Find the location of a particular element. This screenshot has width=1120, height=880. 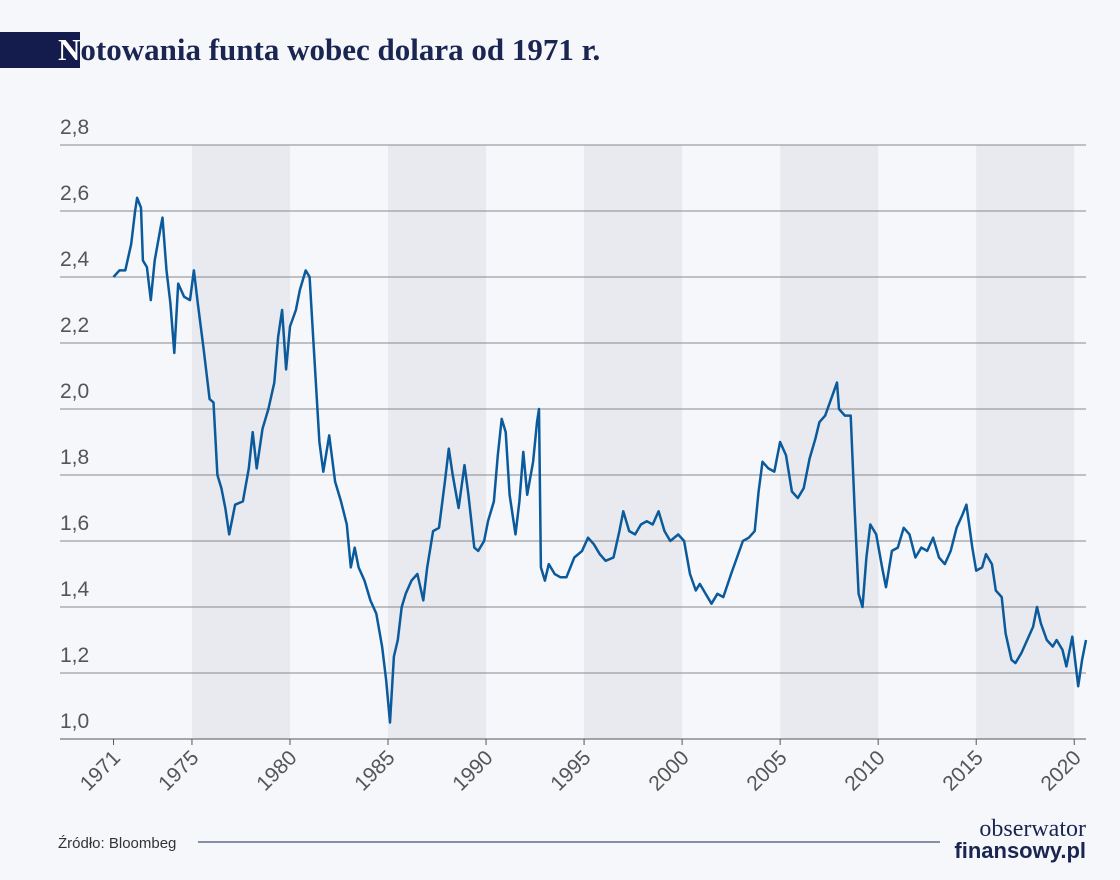

title-bar is located at coordinates (40, 50).